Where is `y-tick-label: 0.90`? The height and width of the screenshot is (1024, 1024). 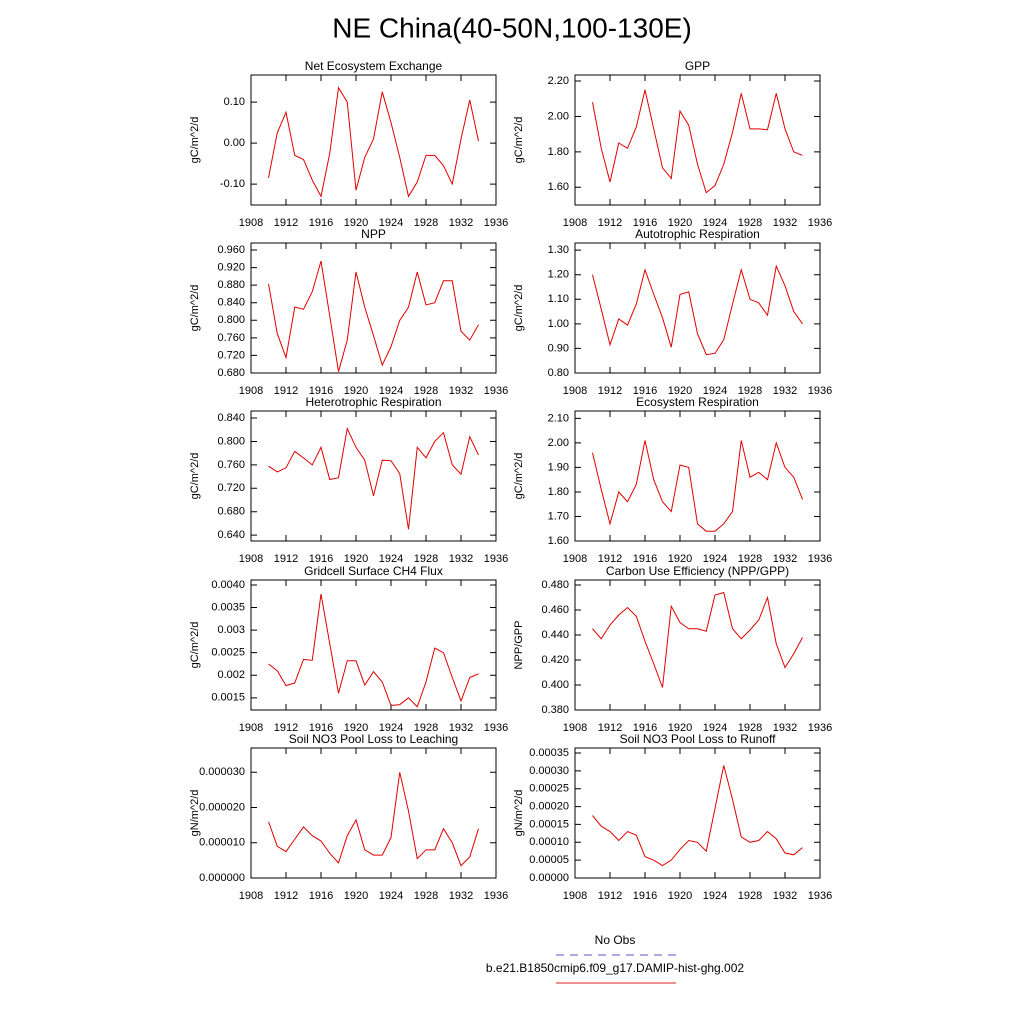 y-tick-label: 0.90 is located at coordinates (558, 348).